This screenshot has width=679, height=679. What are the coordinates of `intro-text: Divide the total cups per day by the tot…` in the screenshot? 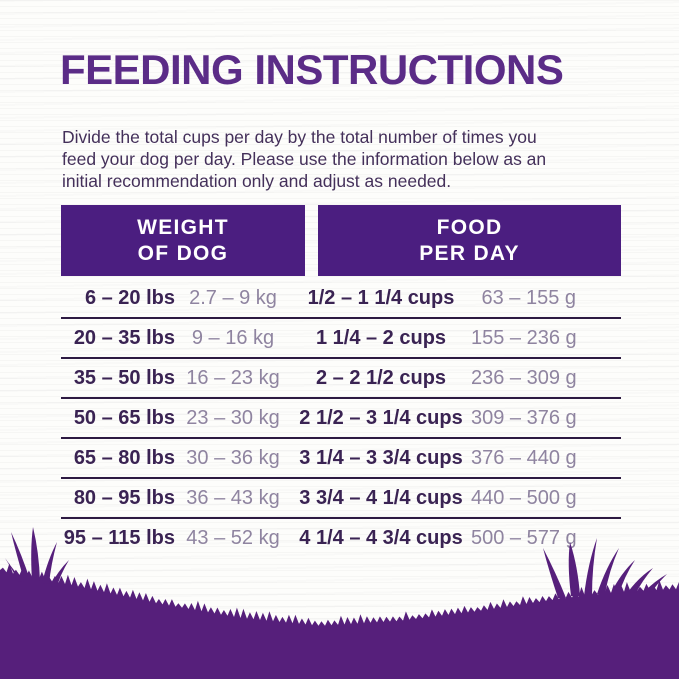 It's located at (304, 159).